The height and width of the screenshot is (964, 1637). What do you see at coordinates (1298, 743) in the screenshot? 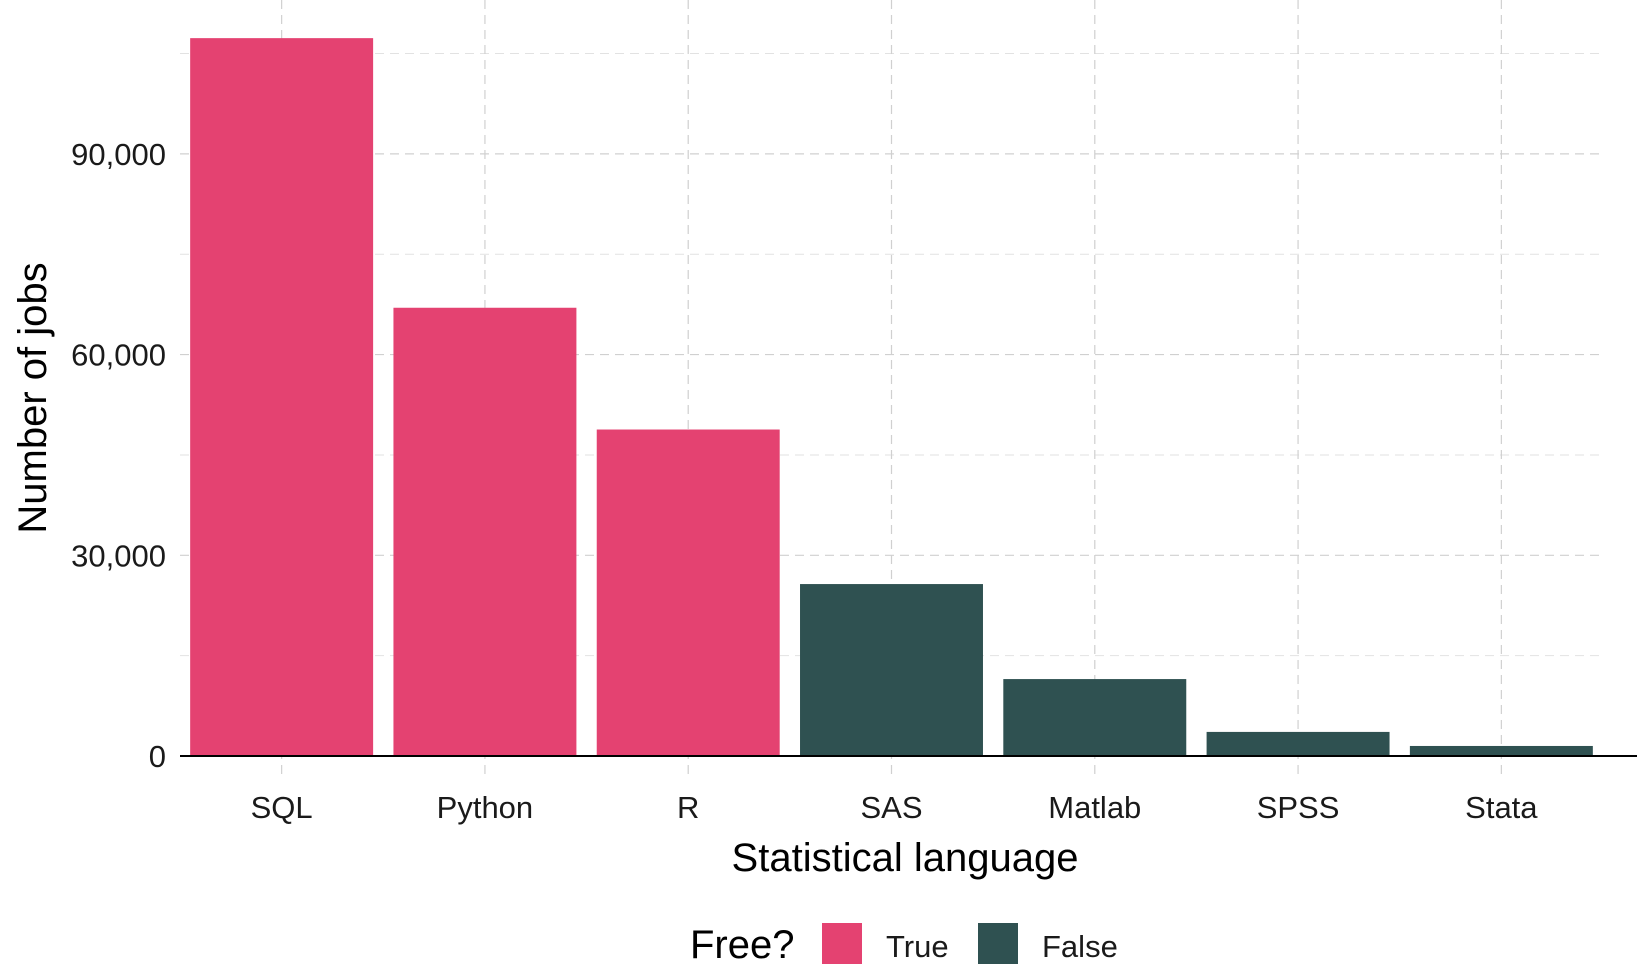
I see `bar-spss` at bounding box center [1298, 743].